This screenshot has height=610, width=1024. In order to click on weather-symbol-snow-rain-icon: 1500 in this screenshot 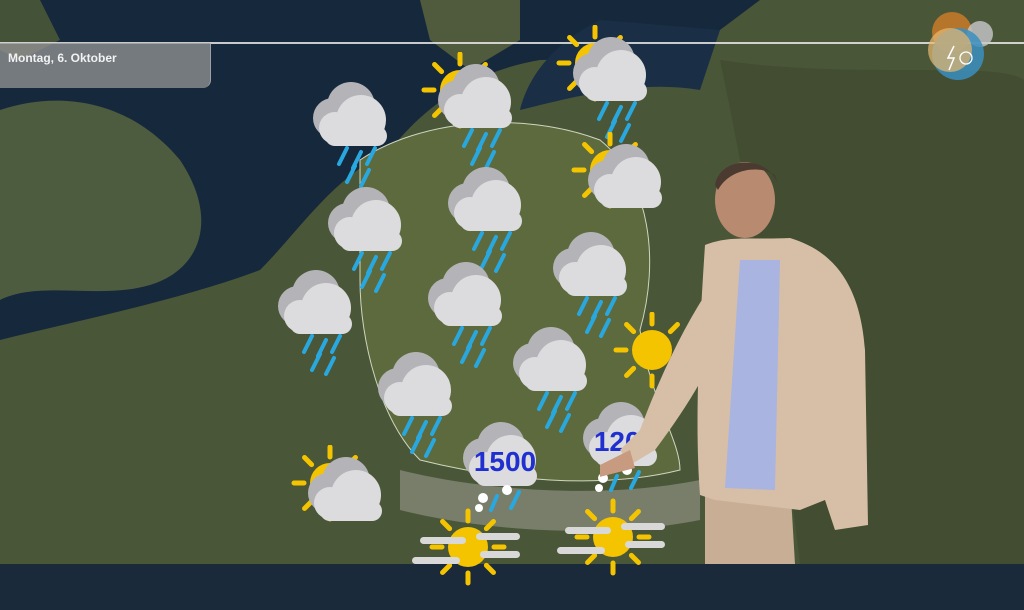, I will do `click(505, 472)`.